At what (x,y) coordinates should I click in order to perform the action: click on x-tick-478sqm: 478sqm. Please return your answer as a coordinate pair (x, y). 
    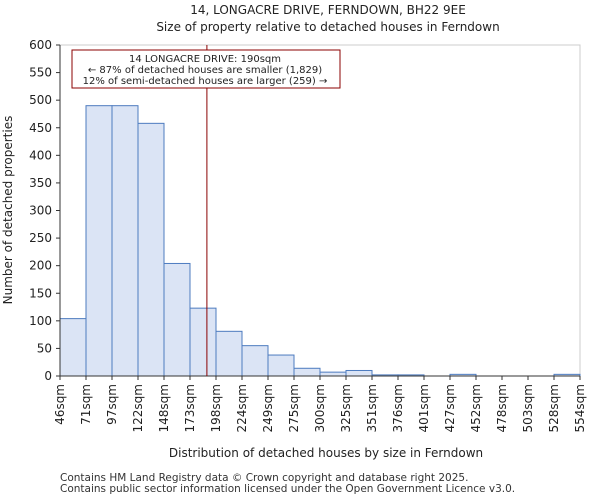
    Looking at the image, I should click on (502, 408).